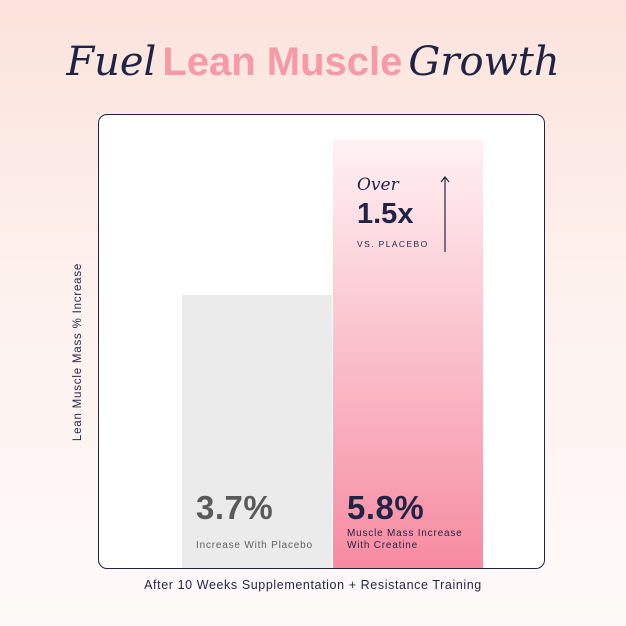 The image size is (626, 626). What do you see at coordinates (378, 185) in the screenshot?
I see `callout-over: Over` at bounding box center [378, 185].